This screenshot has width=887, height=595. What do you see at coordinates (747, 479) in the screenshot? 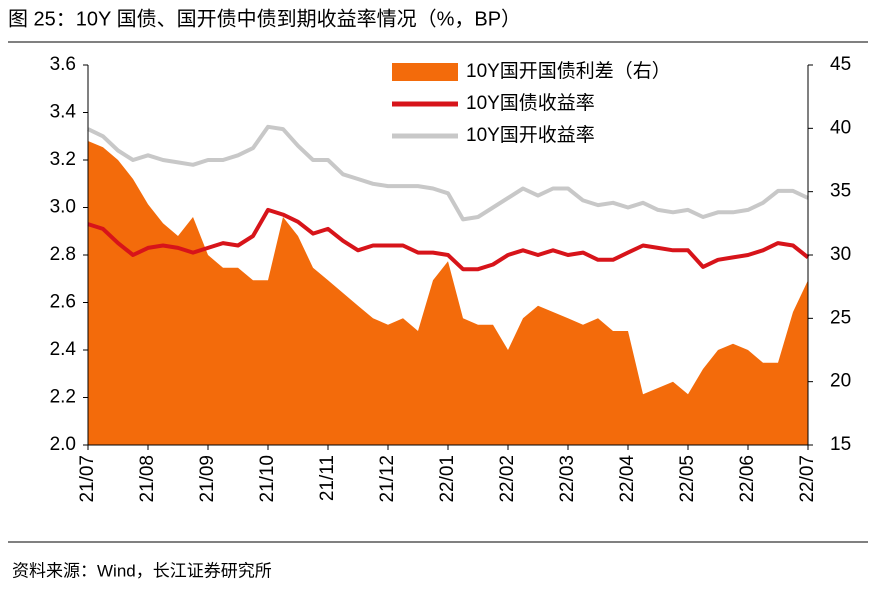
I see `x-tick-label: 22/06` at bounding box center [747, 479].